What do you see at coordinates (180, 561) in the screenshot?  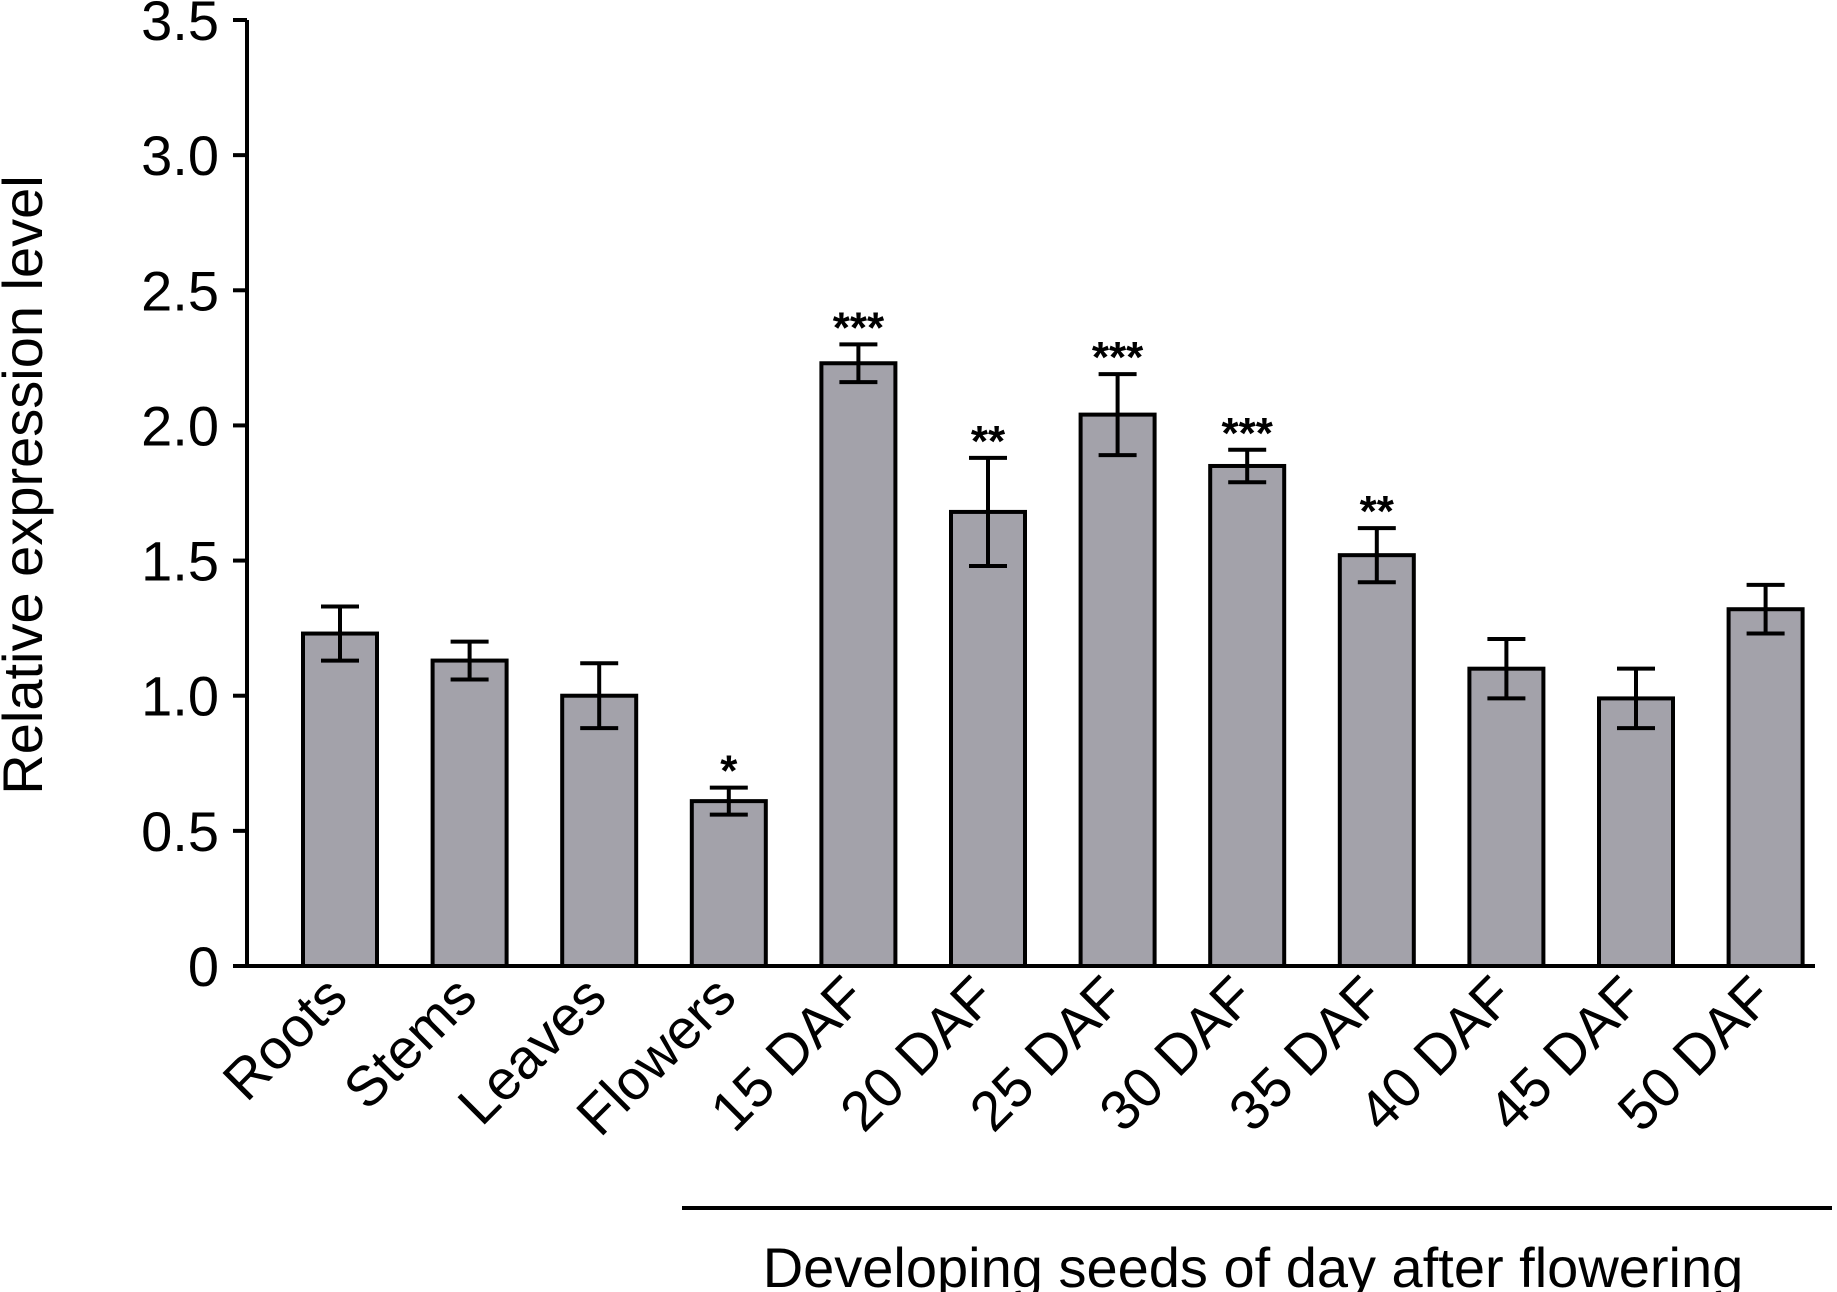 I see `y-tick-label: 1.5` at bounding box center [180, 561].